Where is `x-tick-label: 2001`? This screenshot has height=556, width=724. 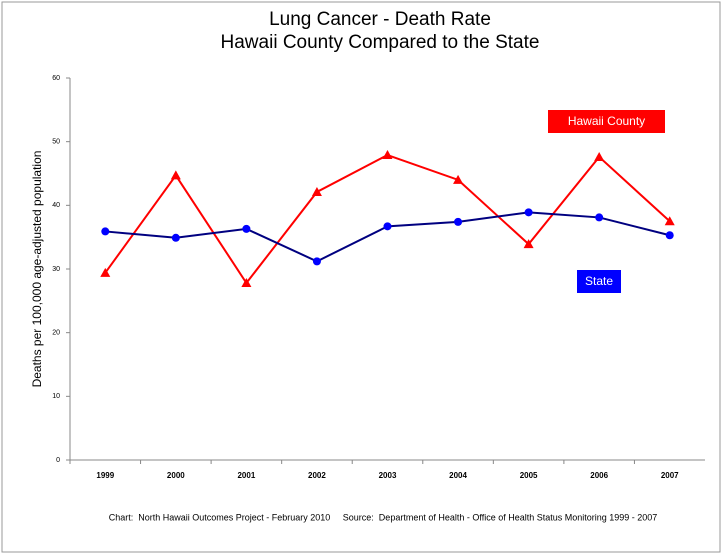
x-tick-label: 2001 is located at coordinates (246, 475).